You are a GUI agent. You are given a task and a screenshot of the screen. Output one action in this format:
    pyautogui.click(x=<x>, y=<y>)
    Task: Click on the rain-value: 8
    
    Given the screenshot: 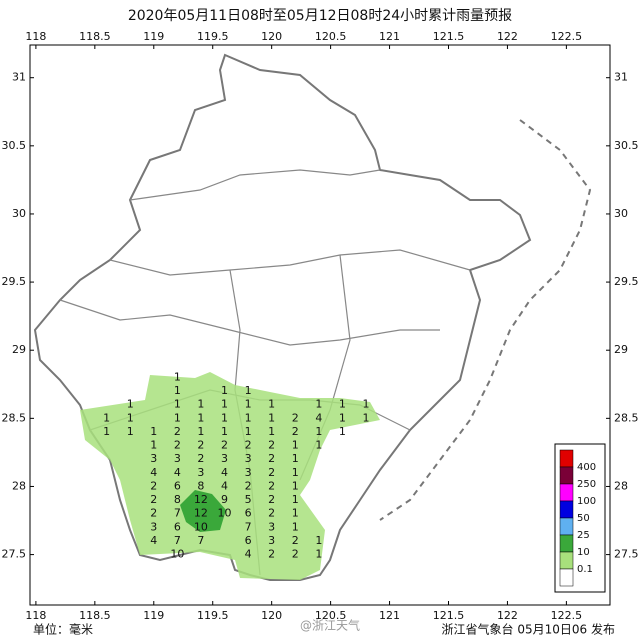 What is the action you would take?
    pyautogui.click(x=200, y=485)
    